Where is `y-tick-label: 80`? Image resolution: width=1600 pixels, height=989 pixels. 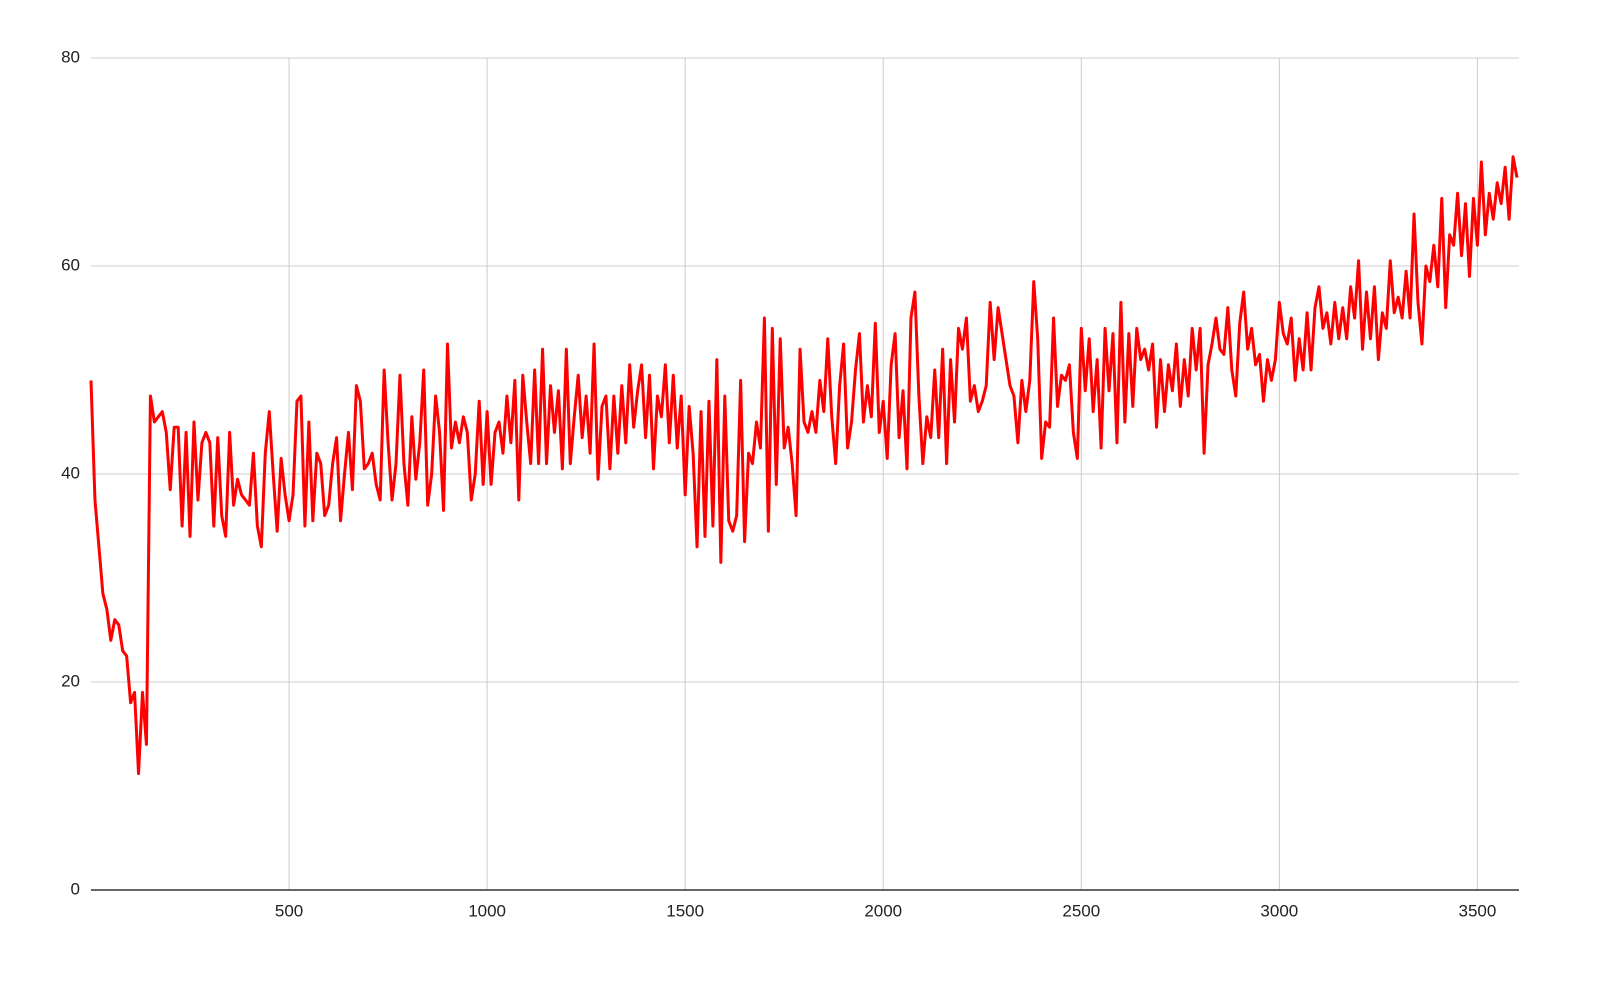 y-tick-label: 80 is located at coordinates (70, 56).